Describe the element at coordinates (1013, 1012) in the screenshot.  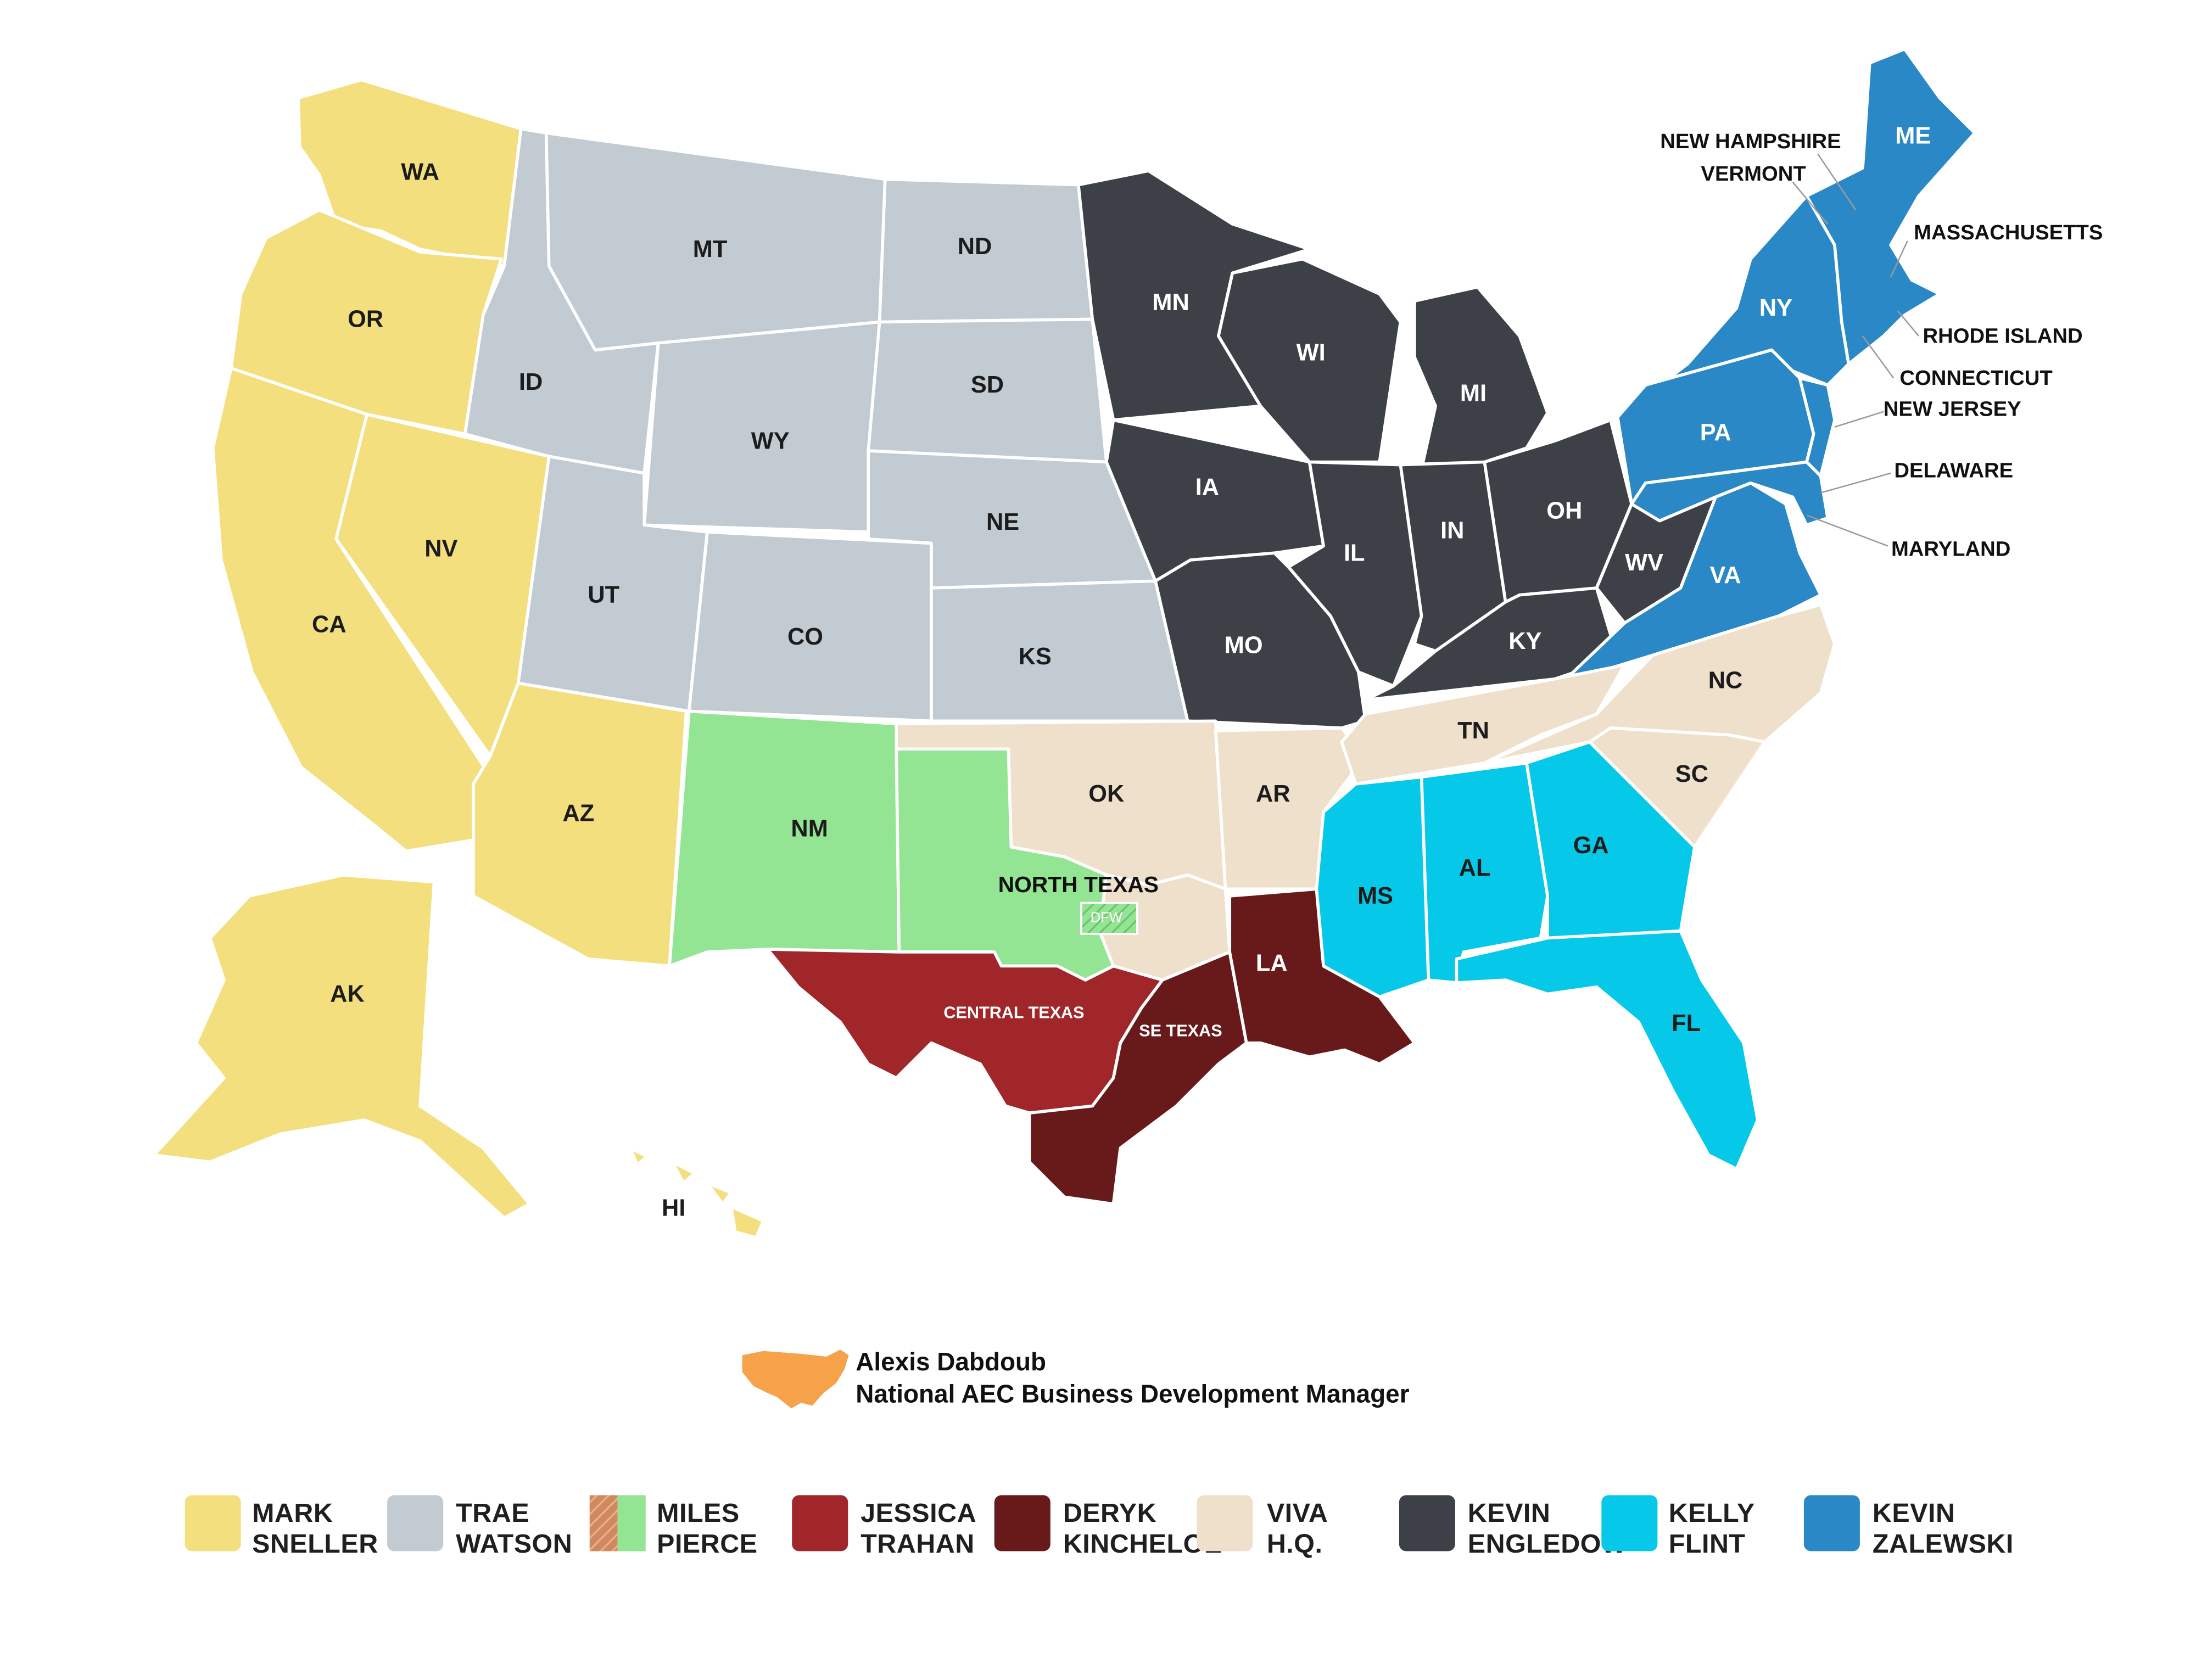
I see `label-central-texas: CENTRAL TEXAS` at that location.